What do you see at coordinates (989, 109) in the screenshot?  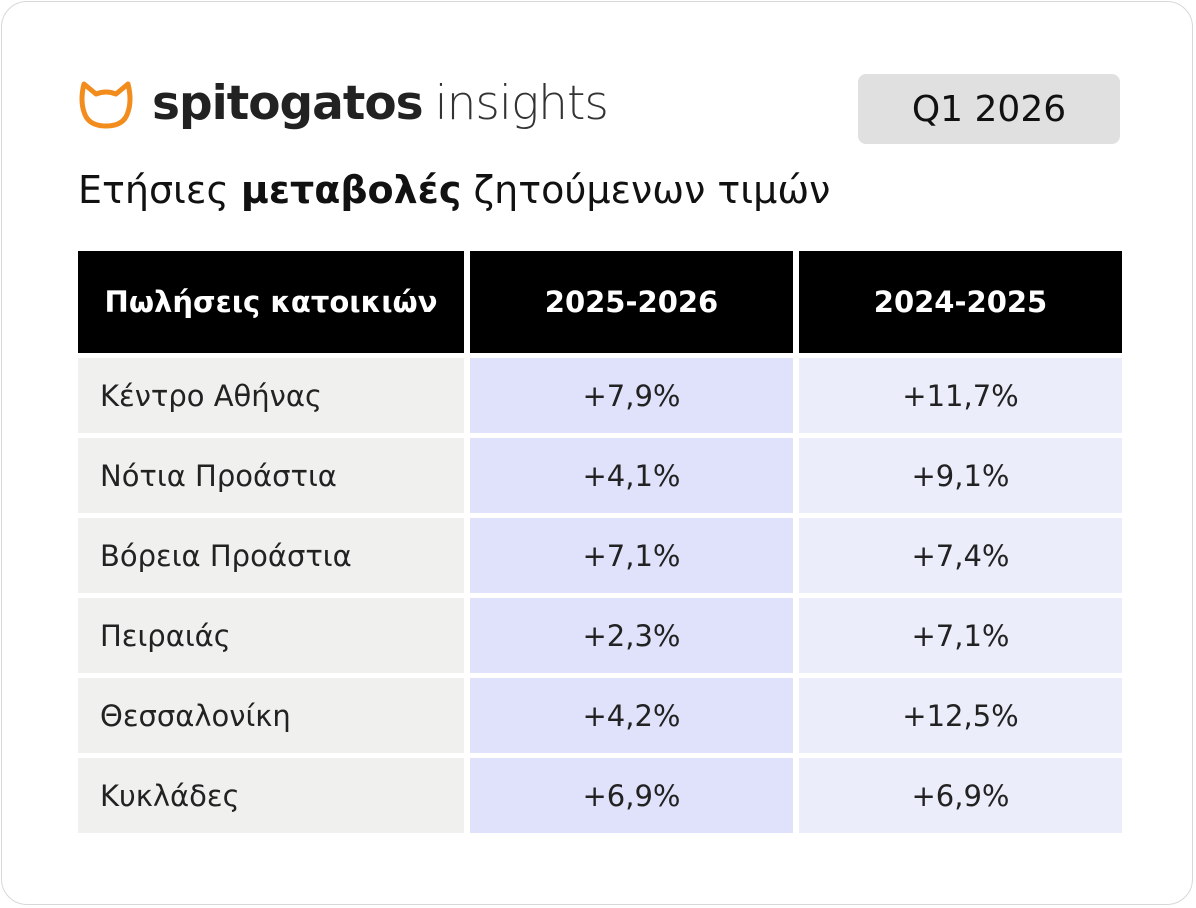 I see `period-badge: Q1 2026` at bounding box center [989, 109].